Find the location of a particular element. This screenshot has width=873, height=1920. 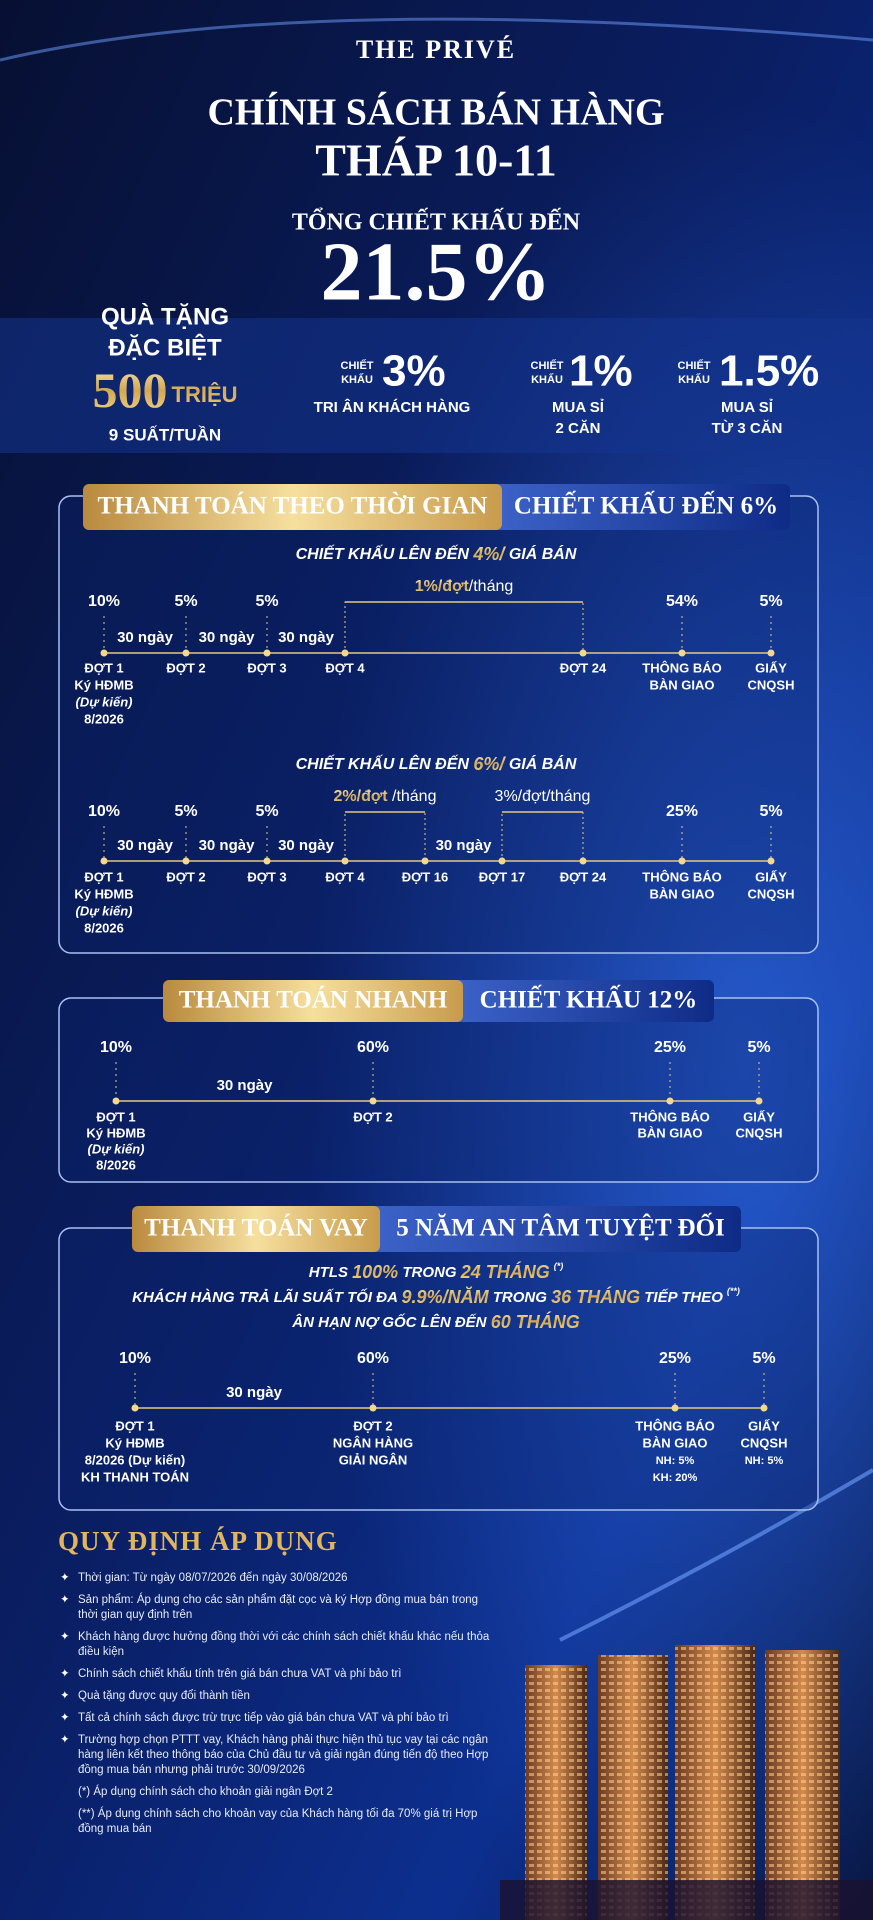

gift-line: ĐẶC BIỆT is located at coordinates (165, 347).